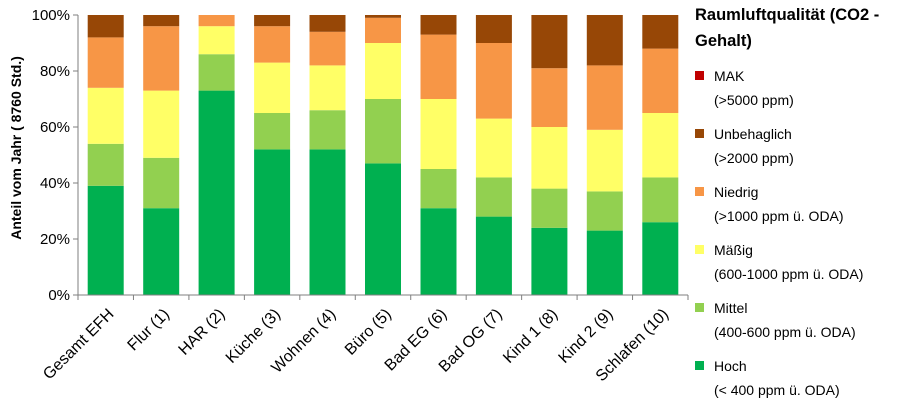  Describe the element at coordinates (149, 330) in the screenshot. I see `category-label: Flur (1)` at that location.